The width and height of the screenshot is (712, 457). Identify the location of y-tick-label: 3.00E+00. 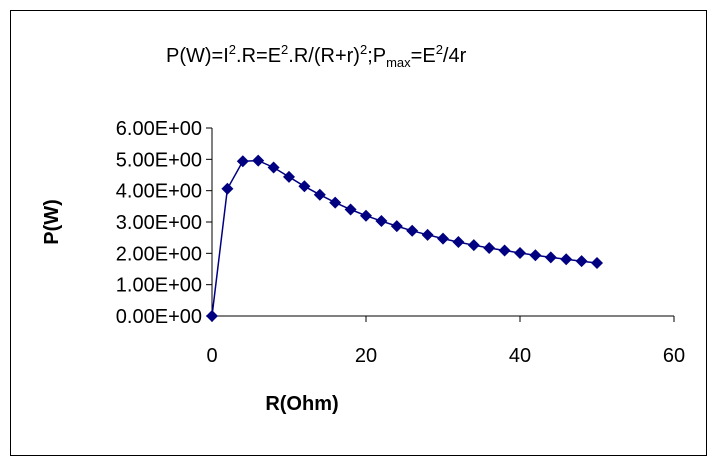
(159, 223).